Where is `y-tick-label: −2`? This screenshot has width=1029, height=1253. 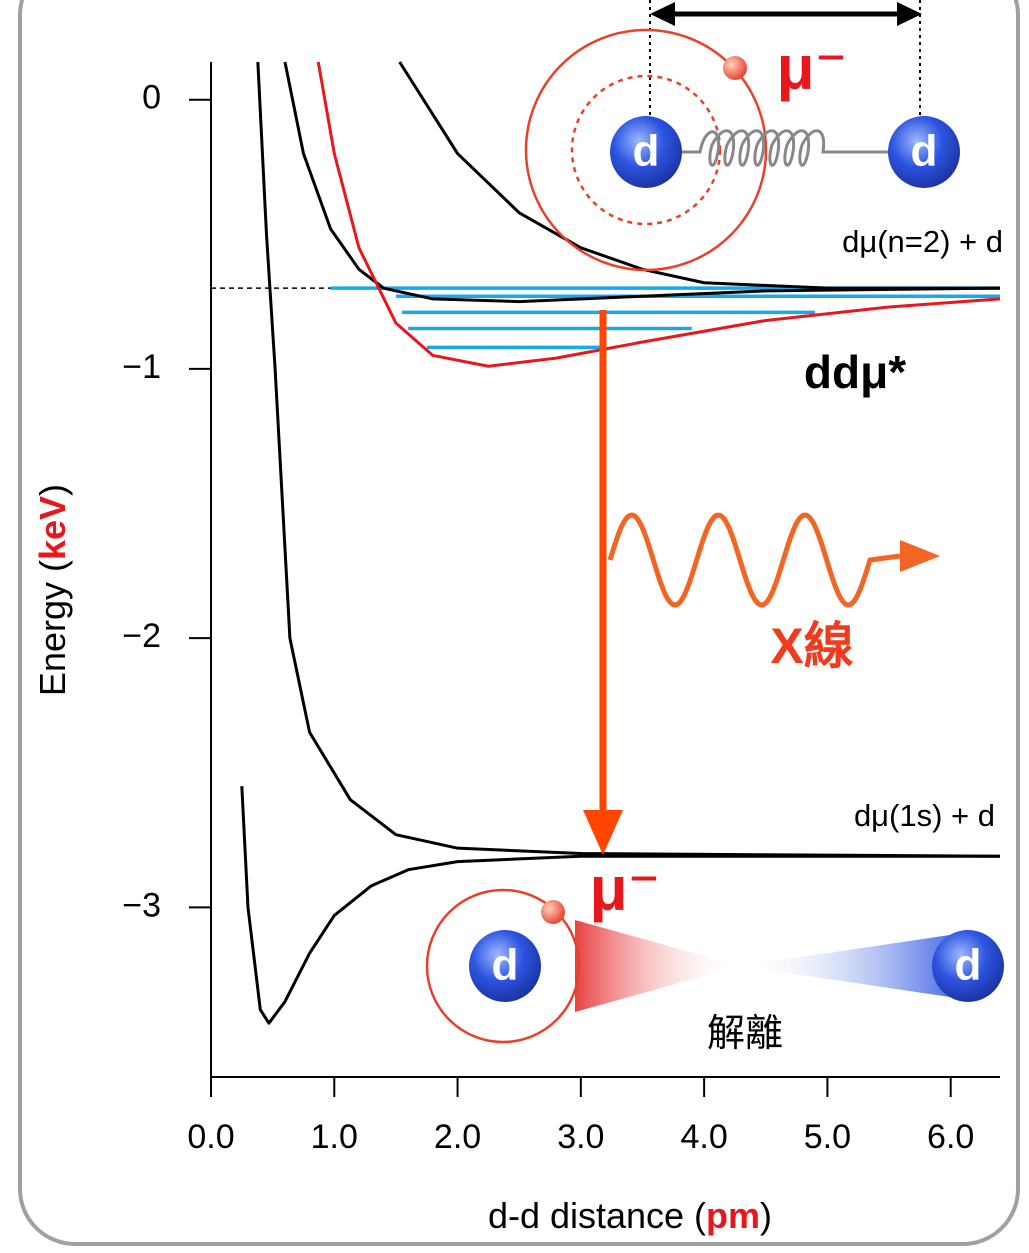
y-tick-label: −2 is located at coordinates (141, 636).